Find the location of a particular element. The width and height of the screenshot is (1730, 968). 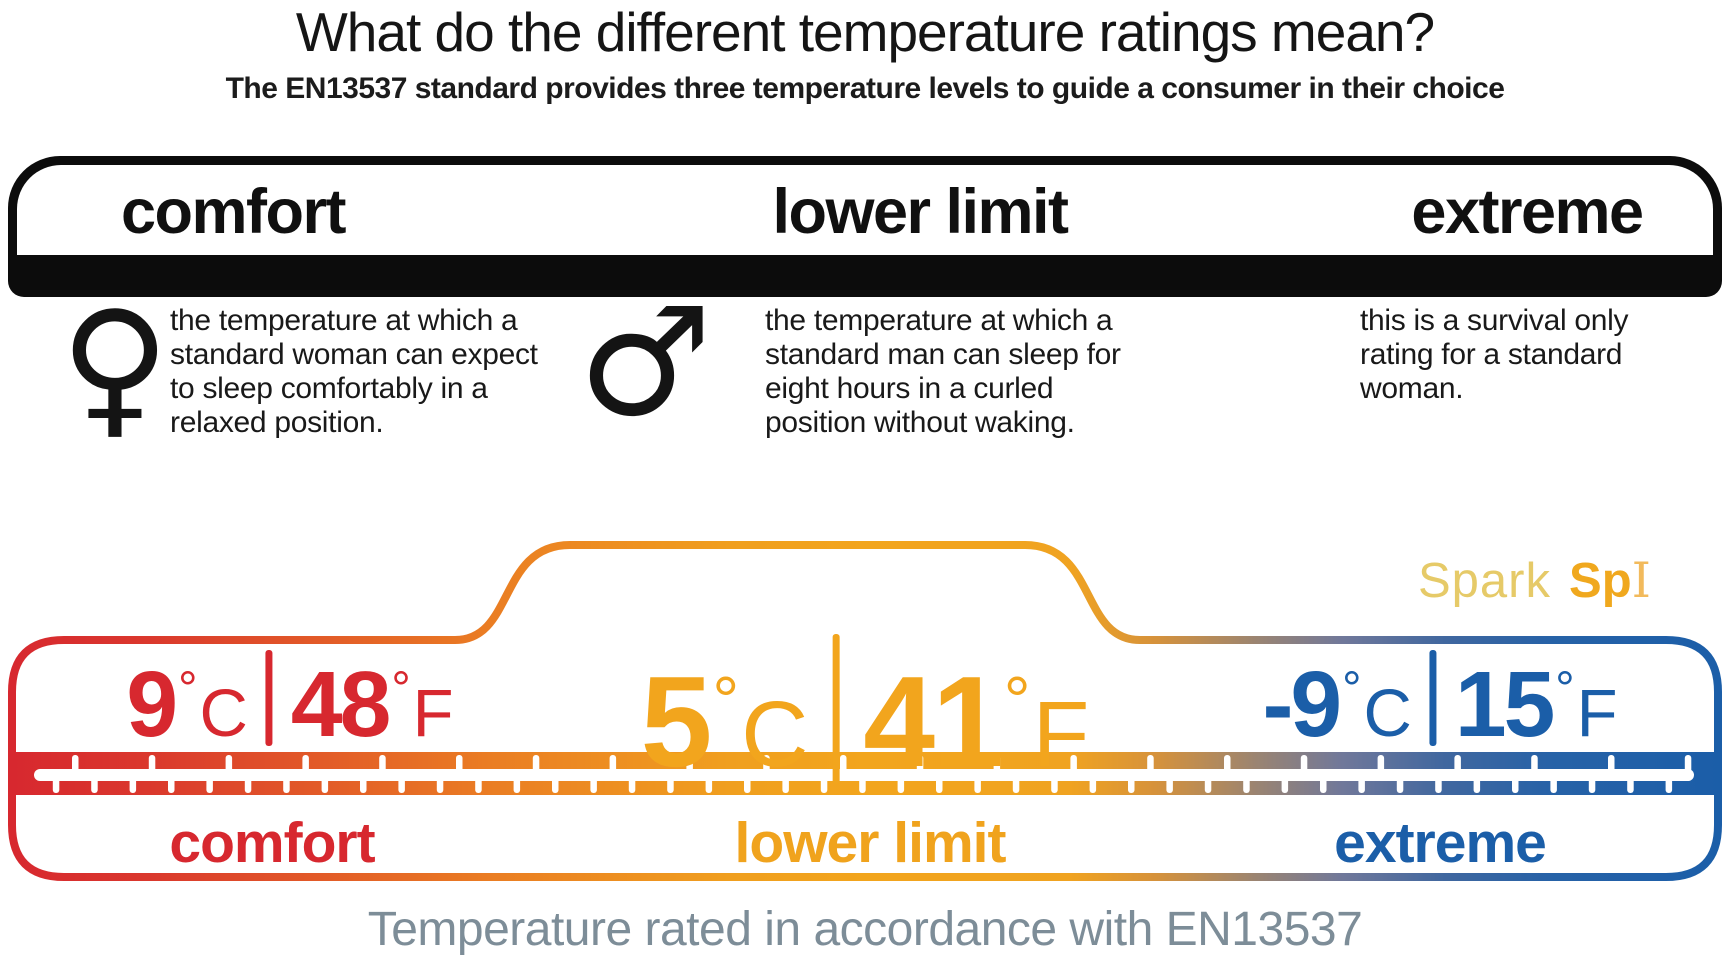

scale-label-lower-limit: lower limit is located at coordinates (870, 843).